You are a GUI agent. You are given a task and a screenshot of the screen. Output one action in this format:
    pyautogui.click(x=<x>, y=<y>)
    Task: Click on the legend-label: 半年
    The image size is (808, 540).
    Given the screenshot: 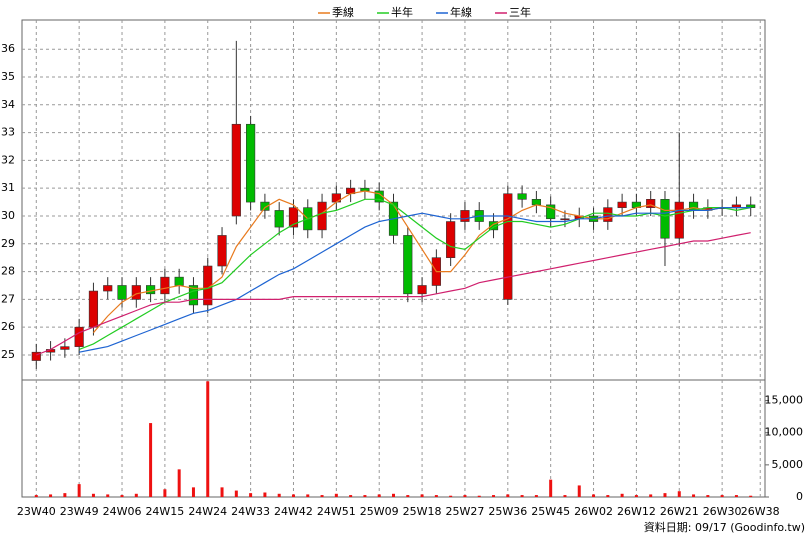 What is the action you would take?
    pyautogui.click(x=402, y=12)
    